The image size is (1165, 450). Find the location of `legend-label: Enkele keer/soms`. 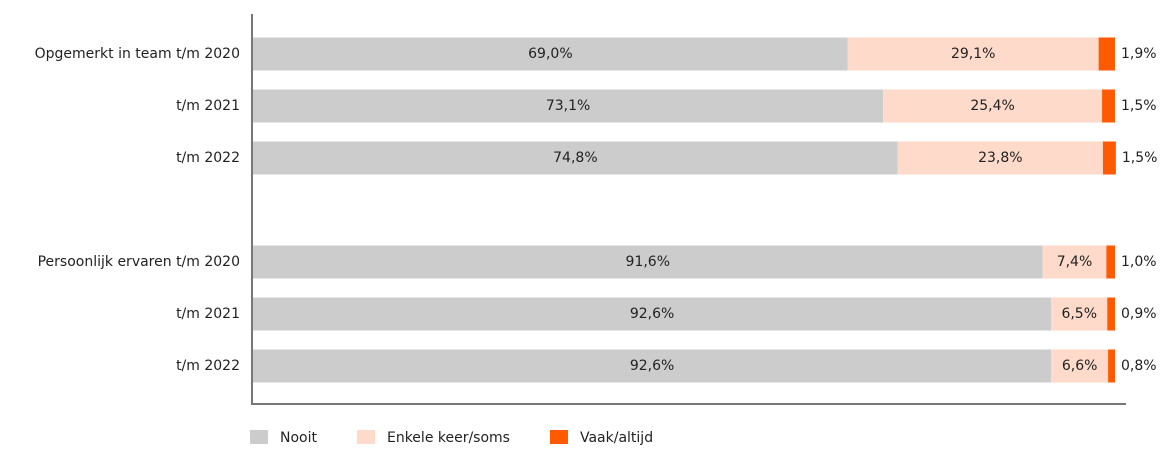

legend-label: Enkele keer/soms is located at coordinates (448, 438).